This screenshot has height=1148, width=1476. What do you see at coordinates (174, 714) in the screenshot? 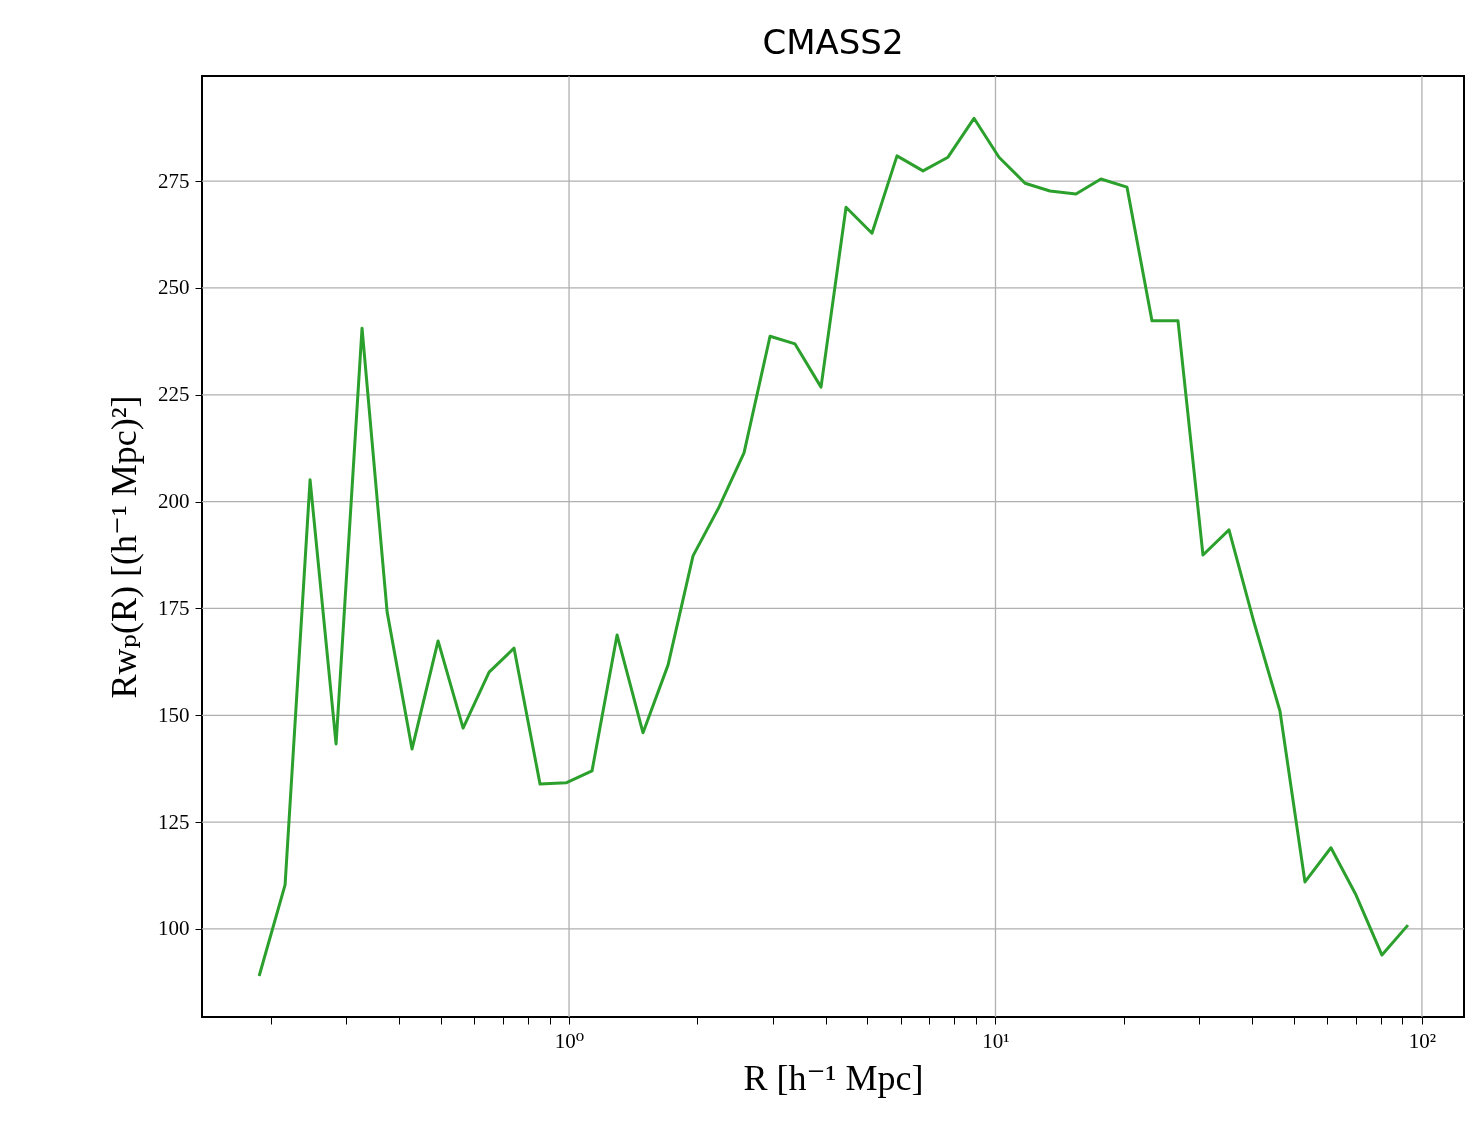
I see `y-tick-label: 150` at bounding box center [174, 714].